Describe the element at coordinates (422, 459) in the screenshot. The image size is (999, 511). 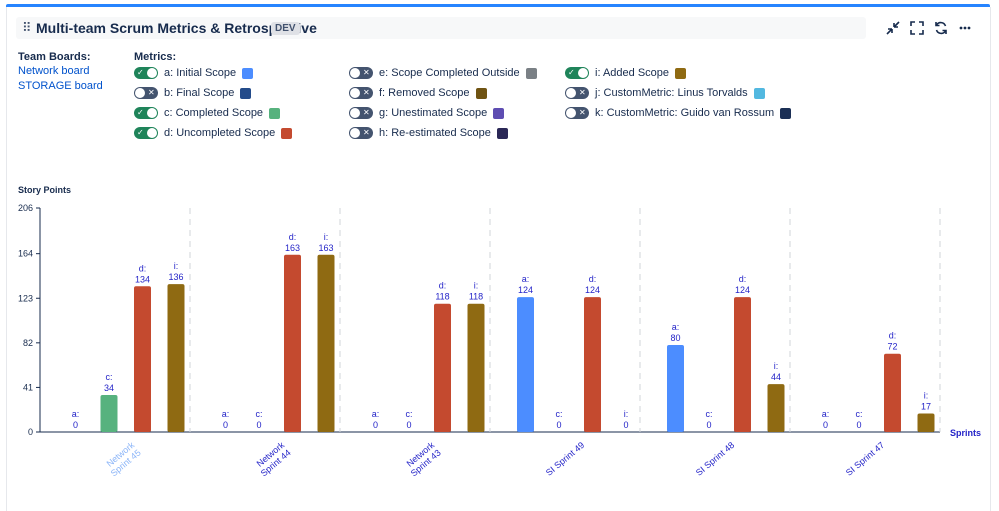
I see `x-tick-label: NetworkSprint 43` at that location.